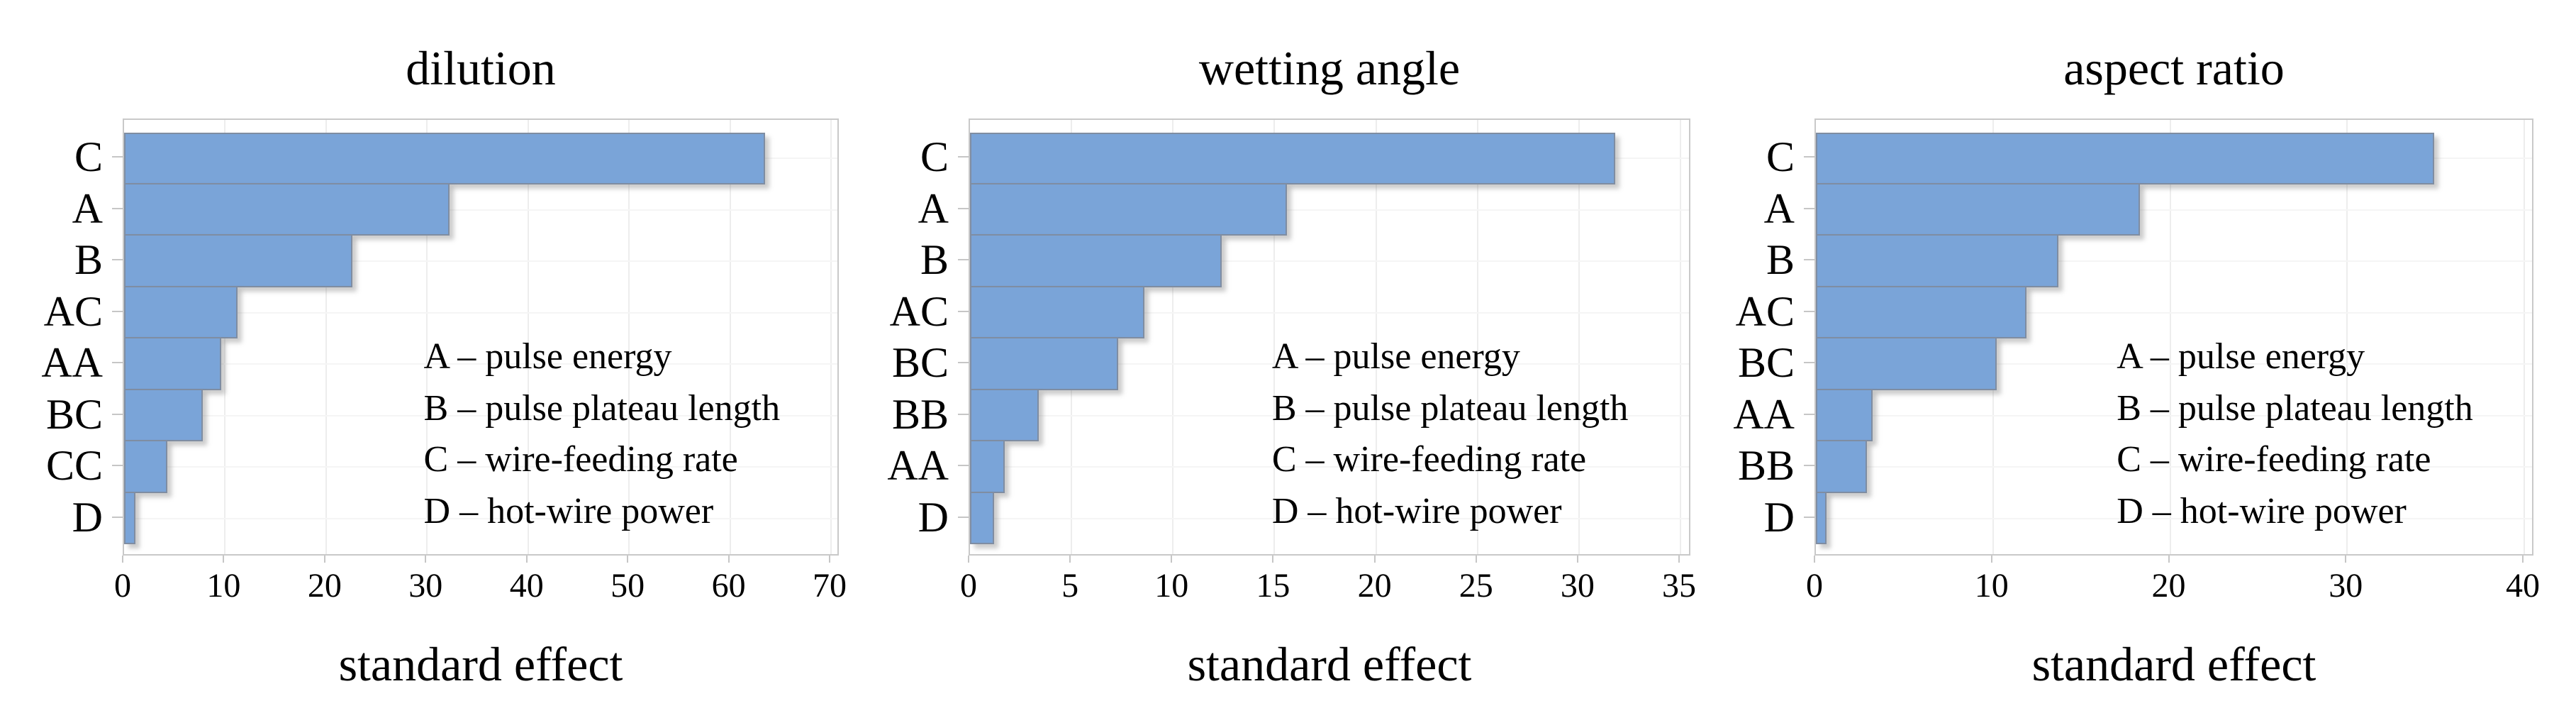  I want to click on bar-C, so click(2125, 158).